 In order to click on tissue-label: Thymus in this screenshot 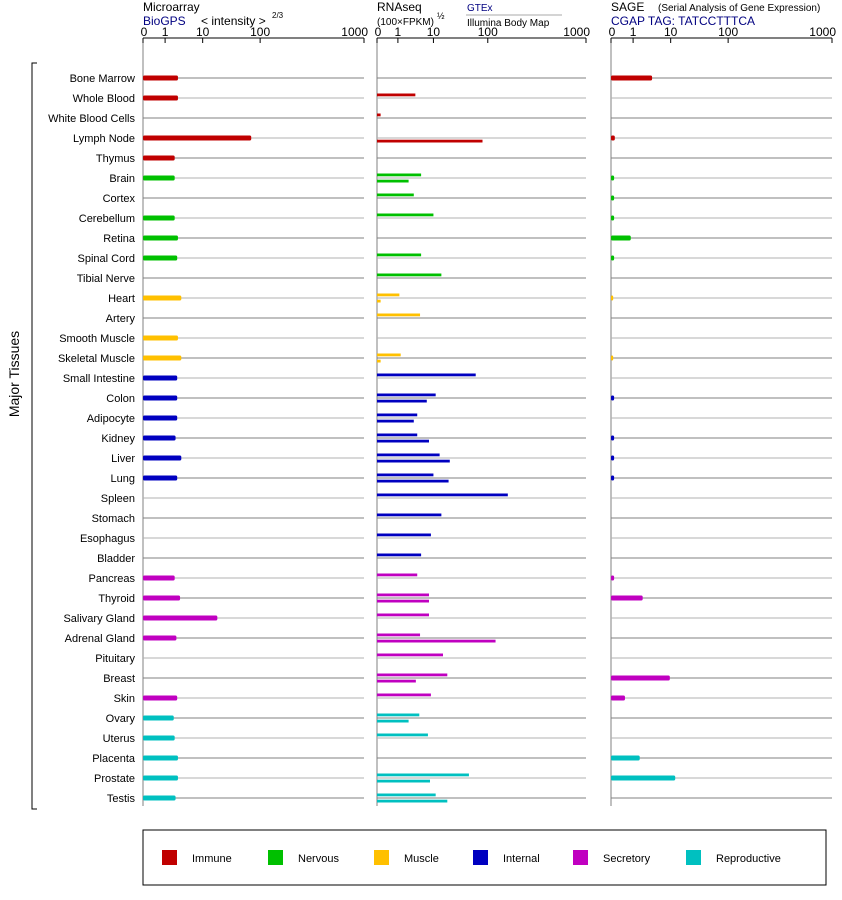, I will do `click(116, 159)`.